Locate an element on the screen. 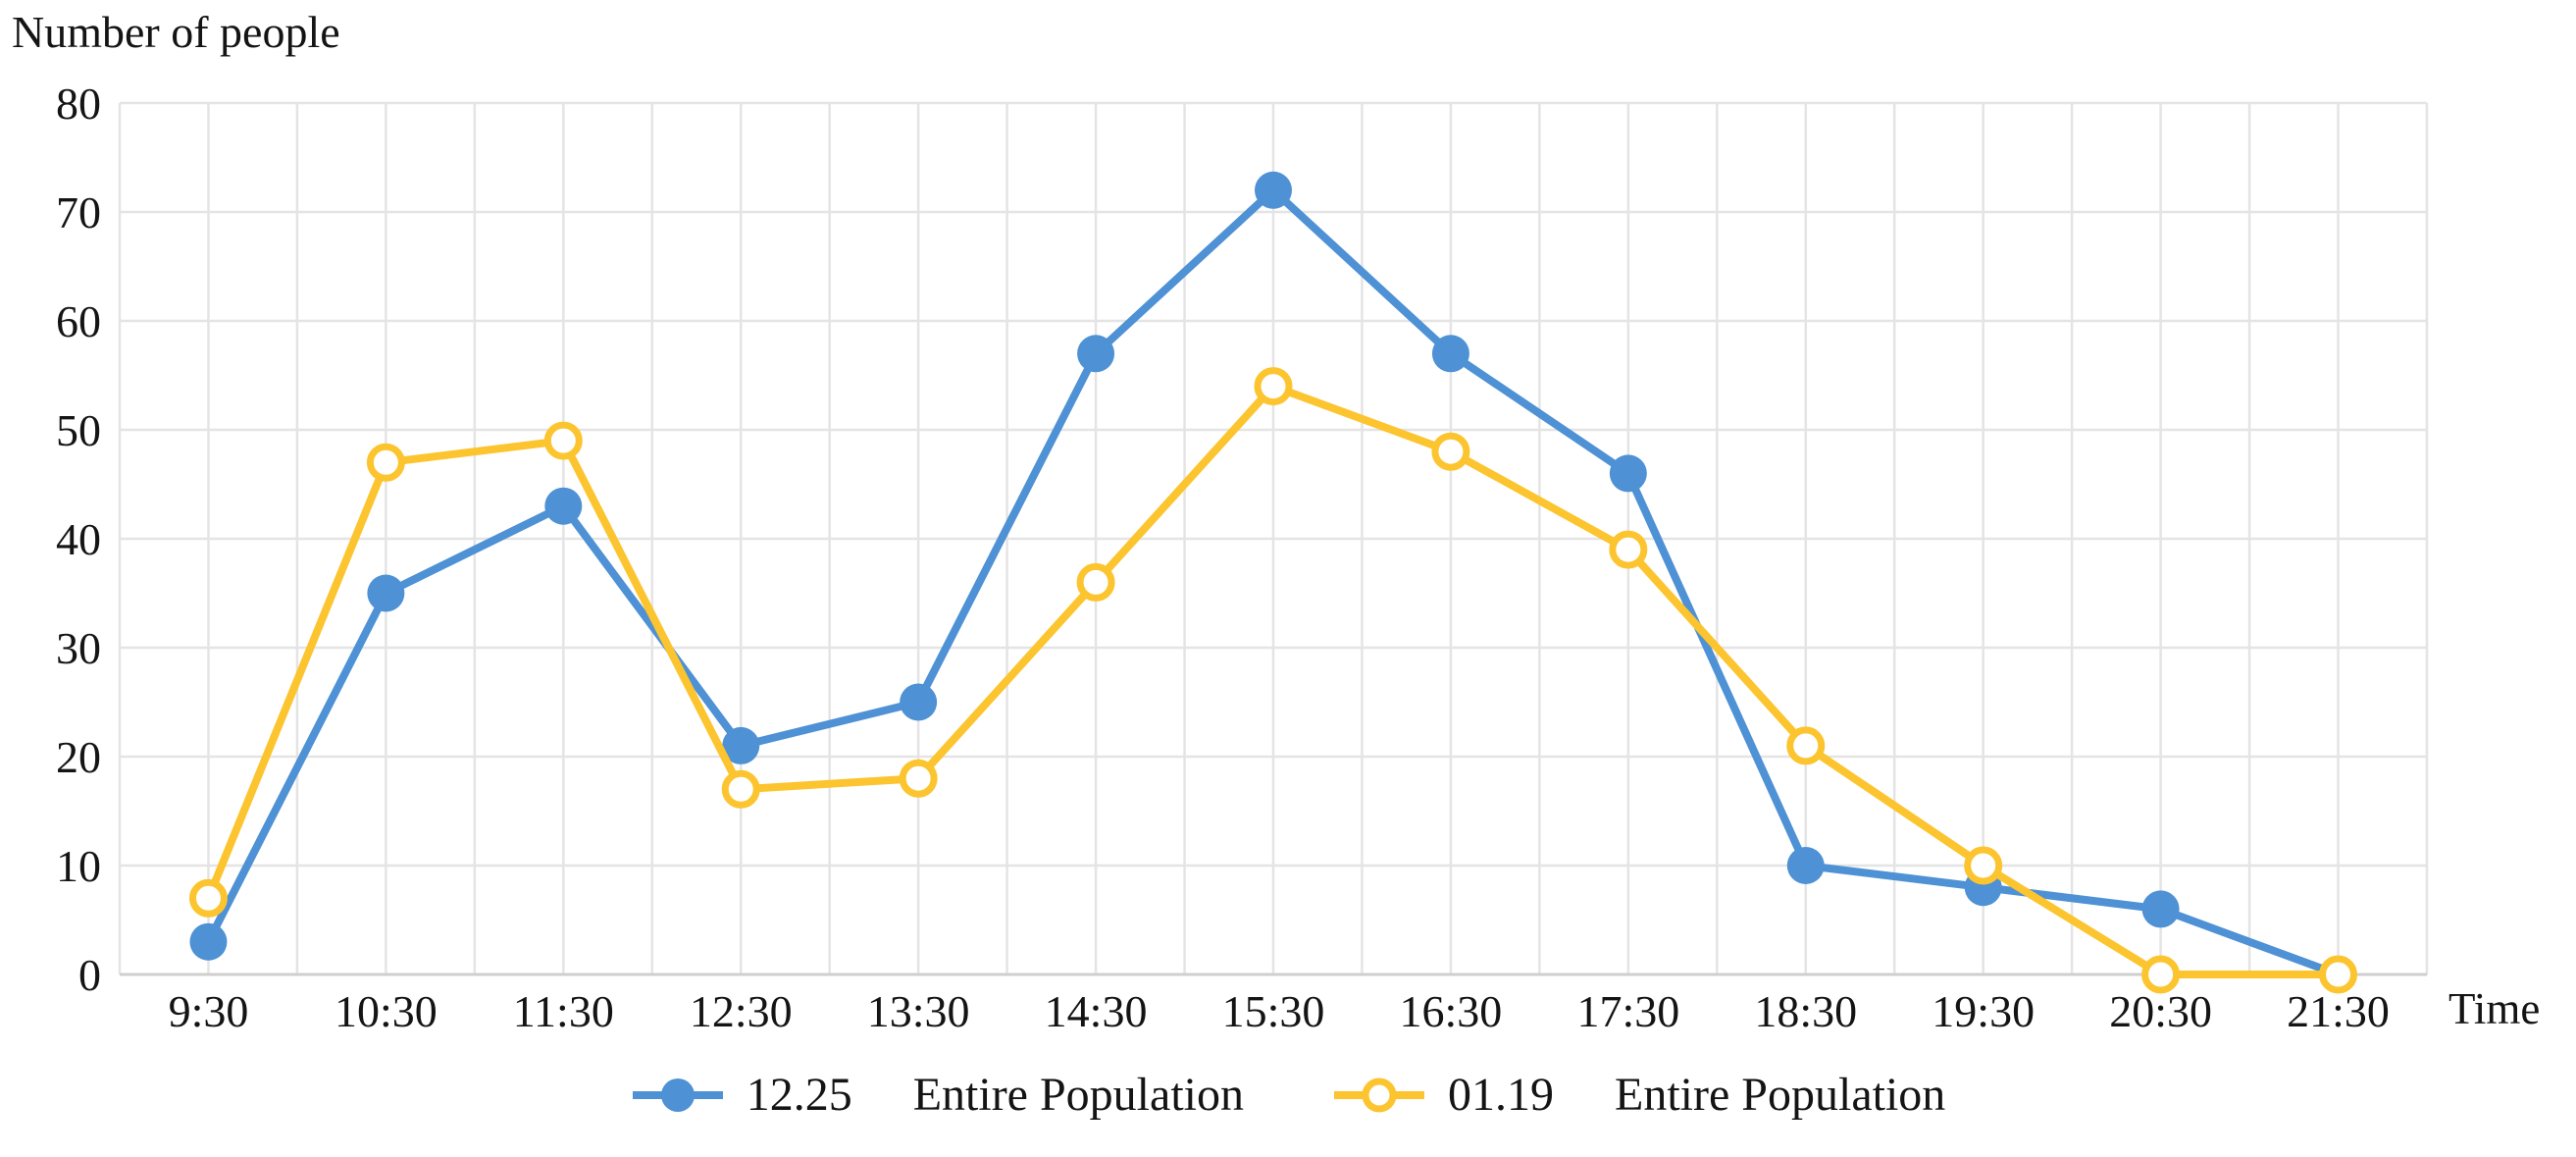  x-tick-label: 9:30 is located at coordinates (209, 1011).